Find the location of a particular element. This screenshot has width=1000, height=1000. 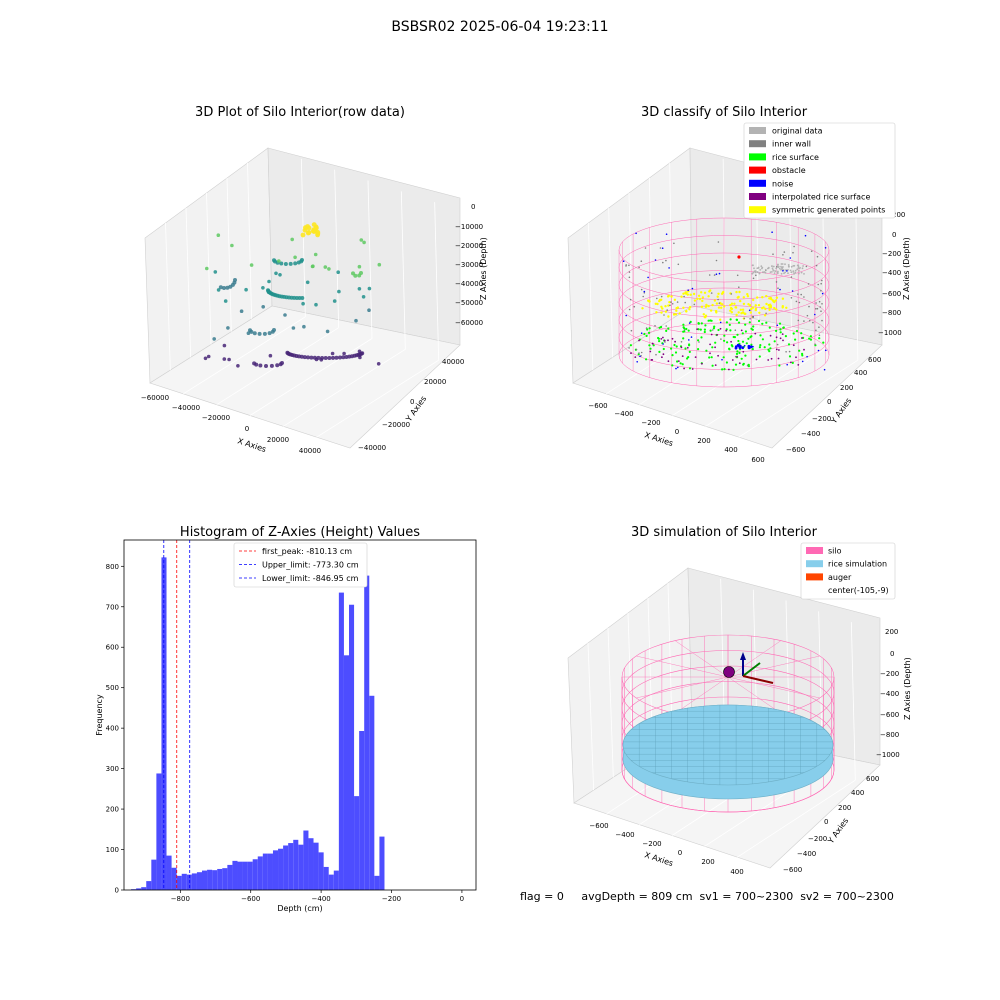

legend-label: obstacle is located at coordinates (789, 170).